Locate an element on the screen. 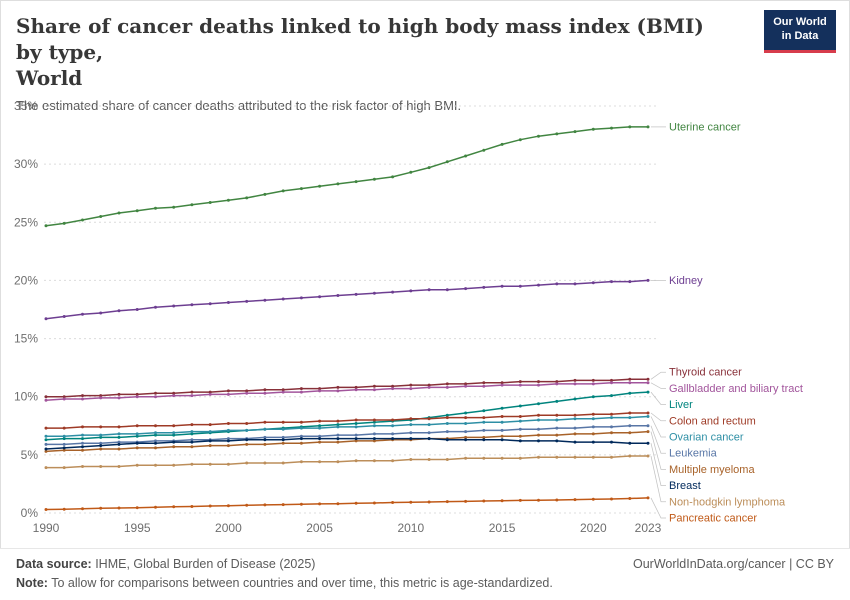  series-line-ovarian-cancer is located at coordinates (347, 426).